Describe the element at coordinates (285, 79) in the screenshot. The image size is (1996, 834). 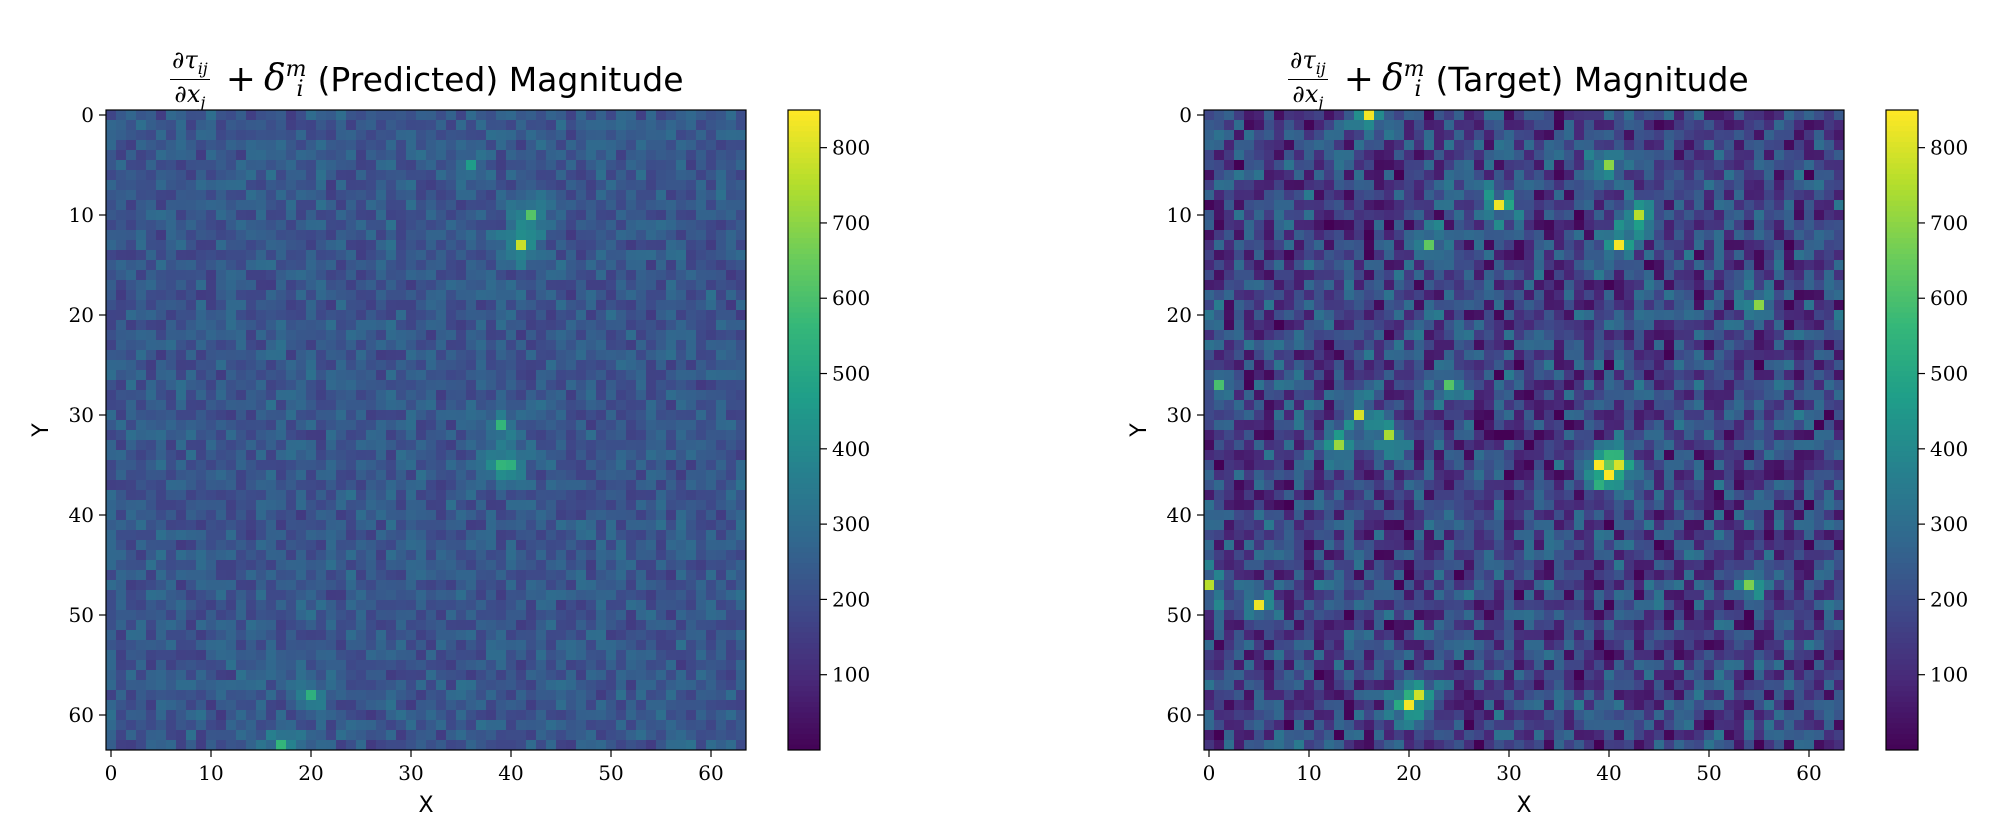
I see `title-delta: δmi` at that location.